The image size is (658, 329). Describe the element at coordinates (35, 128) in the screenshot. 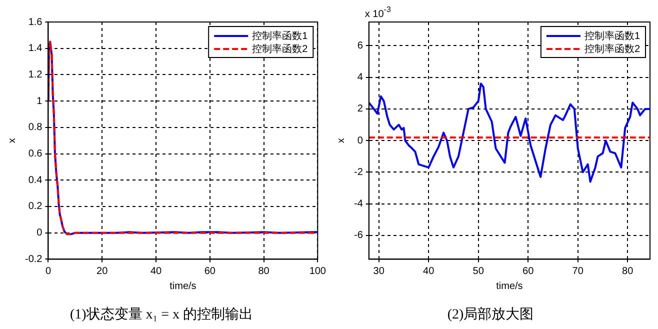

I see `y-tick-label: 0.8` at that location.